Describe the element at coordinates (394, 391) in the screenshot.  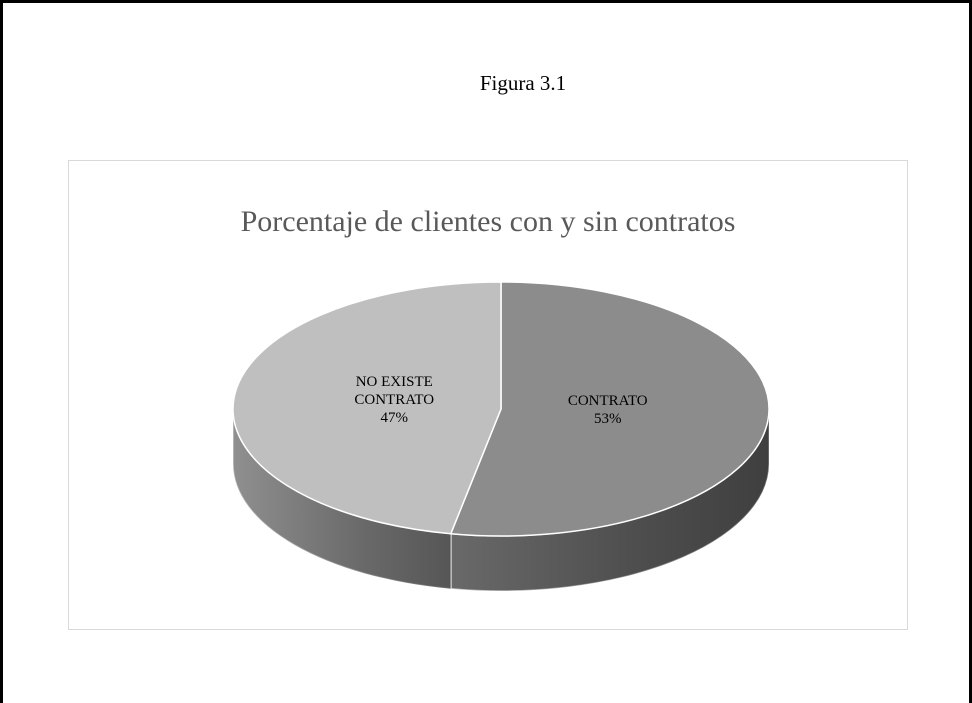
I see `label-category: NO EXISTE CONTRATO` at that location.